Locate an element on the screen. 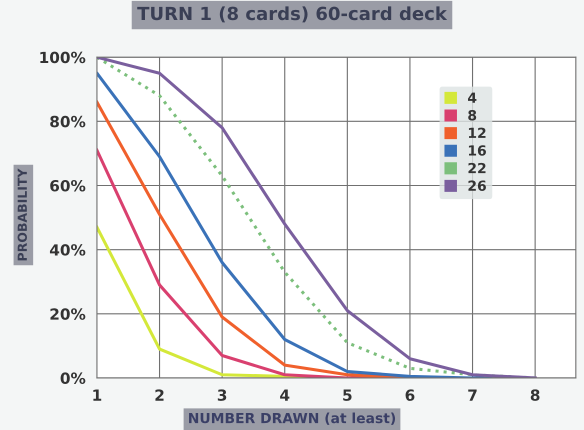  y-tick-label: 60% is located at coordinates (68, 186).